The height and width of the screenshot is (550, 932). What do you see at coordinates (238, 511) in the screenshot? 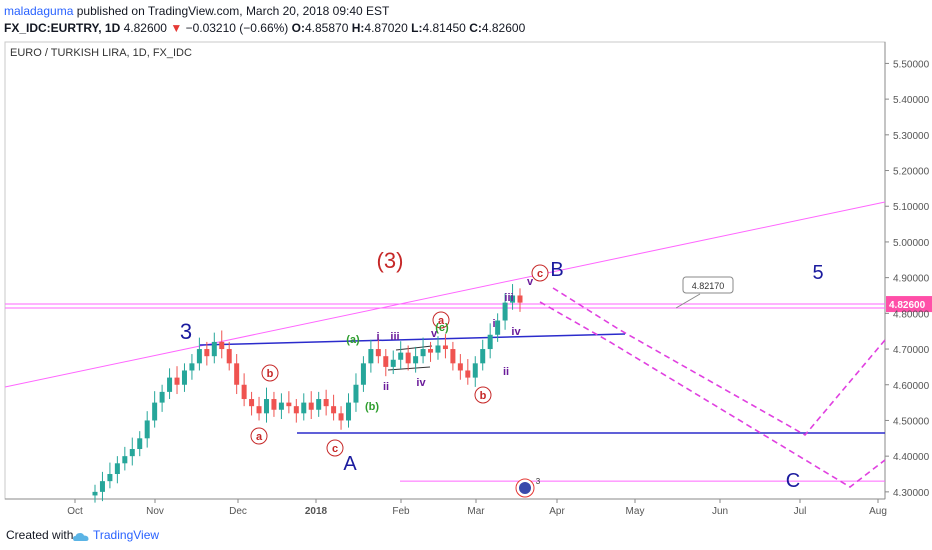
I see `x-tick-label: Dec` at bounding box center [238, 511].